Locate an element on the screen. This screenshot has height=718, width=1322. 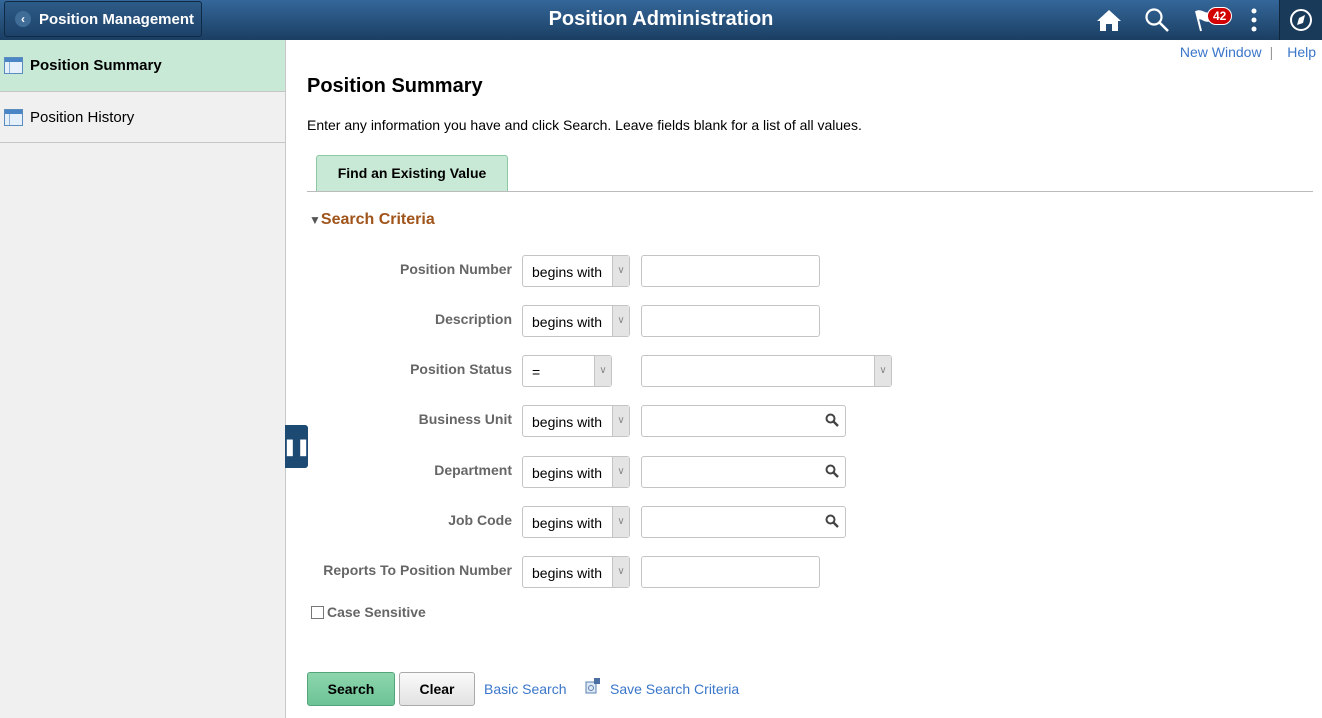
collapse-sidebar-handle: ❚❚ is located at coordinates (296, 446).